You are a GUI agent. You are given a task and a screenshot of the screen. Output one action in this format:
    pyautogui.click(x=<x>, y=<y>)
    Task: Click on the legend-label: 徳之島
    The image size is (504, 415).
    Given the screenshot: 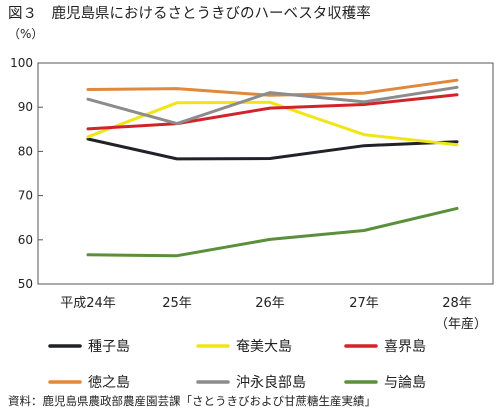 What is the action you would take?
    pyautogui.click(x=109, y=383)
    